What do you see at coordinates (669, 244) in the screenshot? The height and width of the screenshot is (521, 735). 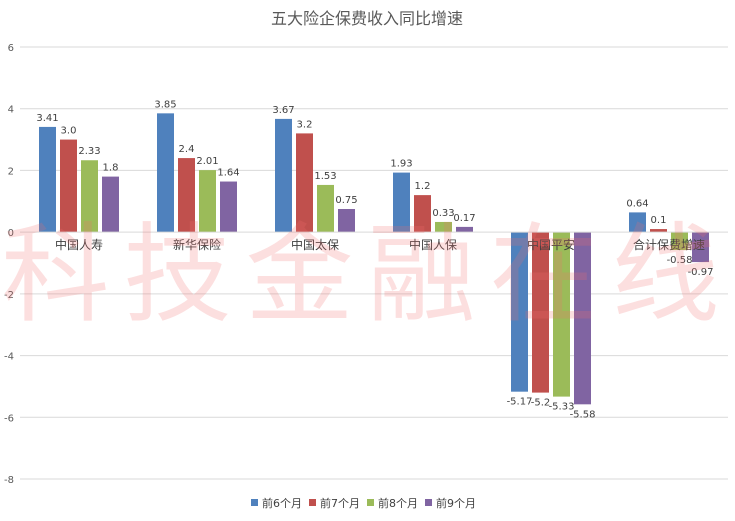 I see `x-tick-label: 合计保费增速` at bounding box center [669, 244].